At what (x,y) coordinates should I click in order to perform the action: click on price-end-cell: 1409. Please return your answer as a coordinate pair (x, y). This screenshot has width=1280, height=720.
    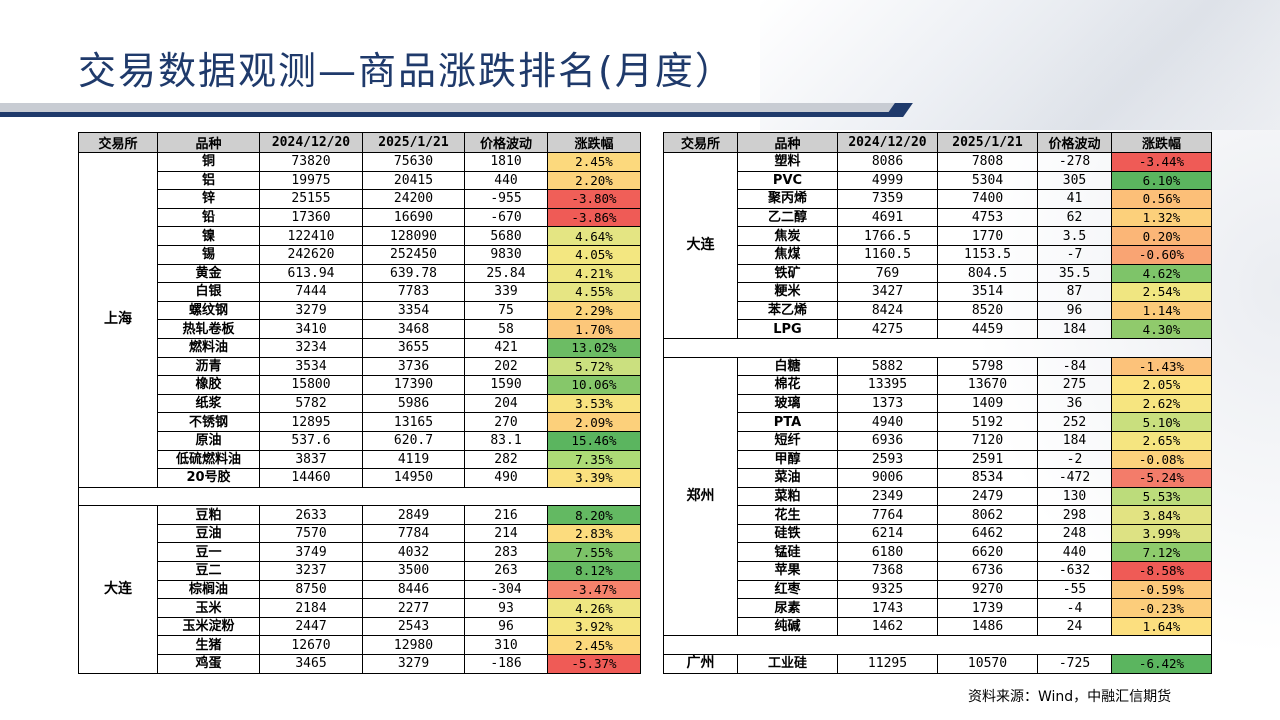
    Looking at the image, I should click on (987, 403).